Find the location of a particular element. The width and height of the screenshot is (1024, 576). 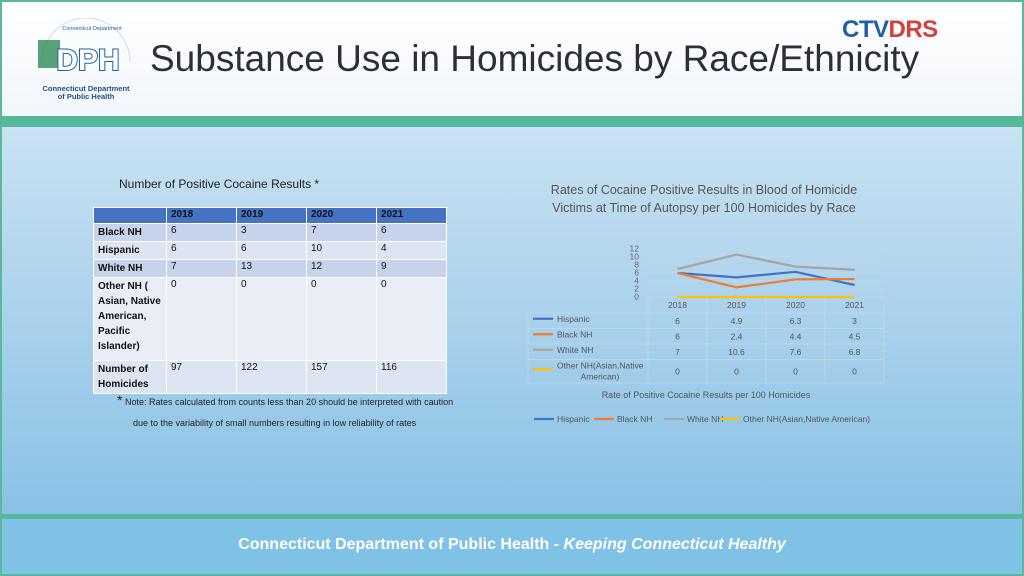

table-header-row: 2018 2019 2020 2021 is located at coordinates (270, 215).